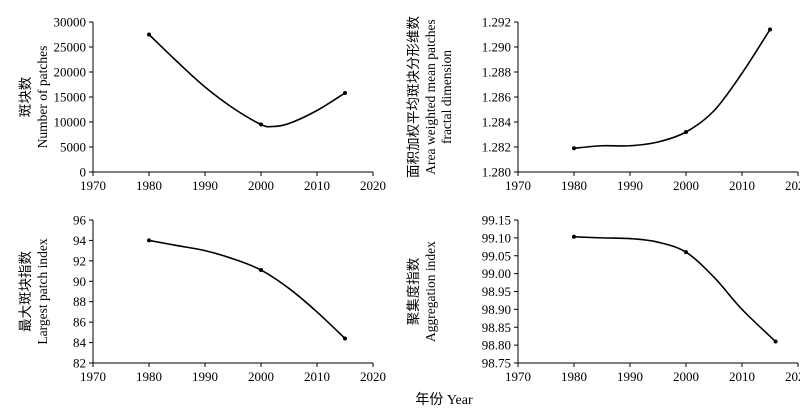 This screenshot has width=800, height=408. What do you see at coordinates (496, 255) in the screenshot?
I see `y-tick-label: 99.05` at bounding box center [496, 255].